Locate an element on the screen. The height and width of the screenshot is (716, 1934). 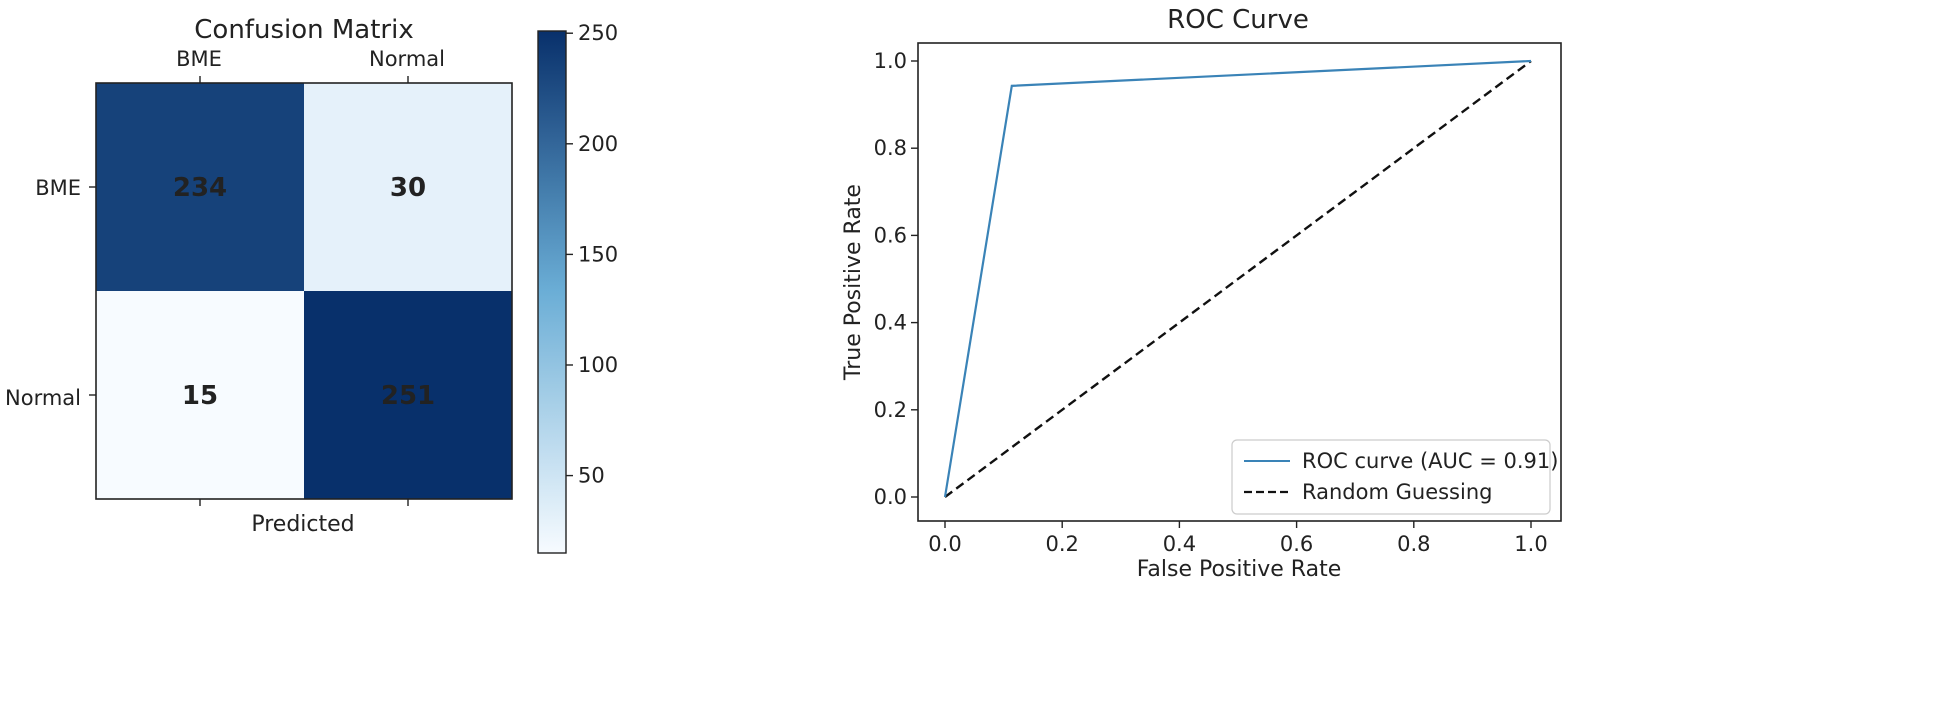
roc-x-tick-label: 0.4 is located at coordinates (1179, 544).